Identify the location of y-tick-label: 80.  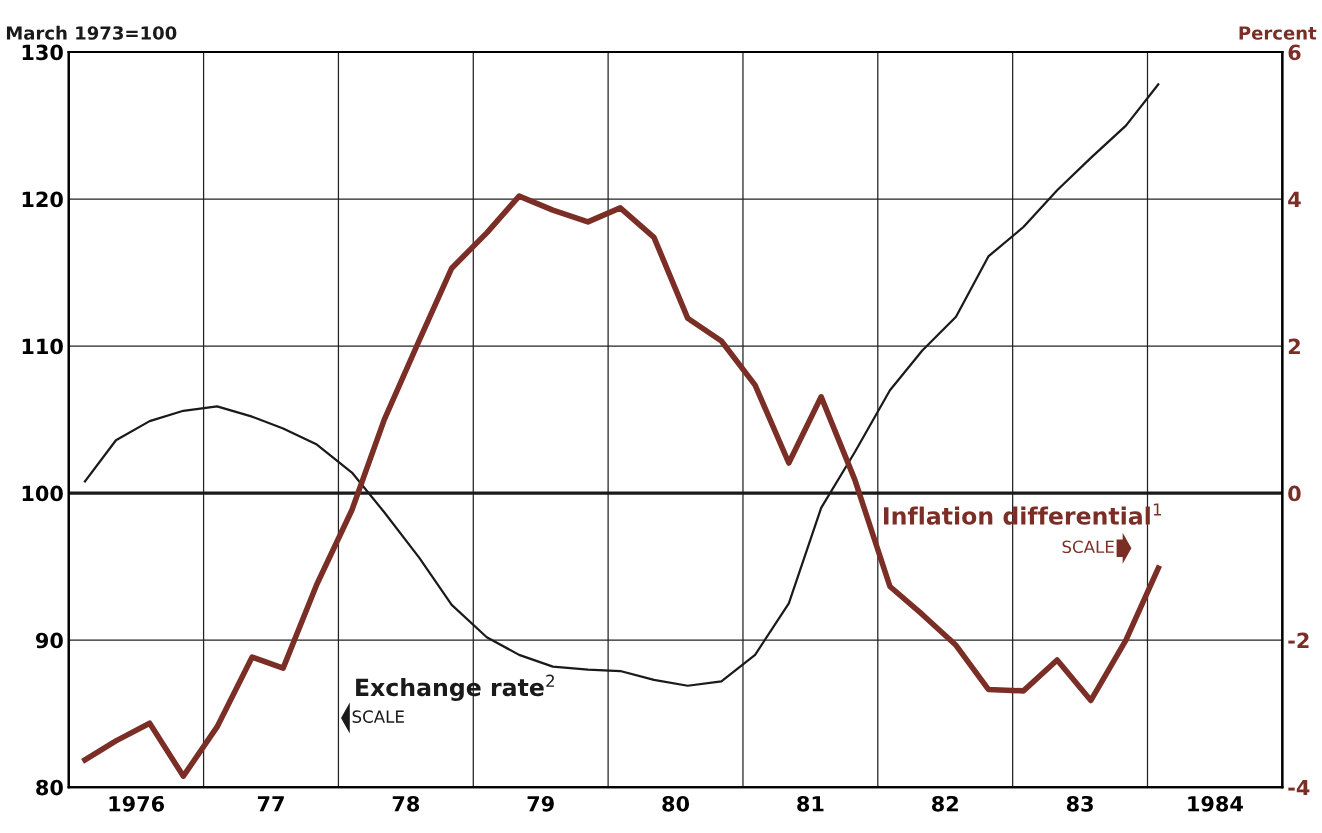
(49, 787).